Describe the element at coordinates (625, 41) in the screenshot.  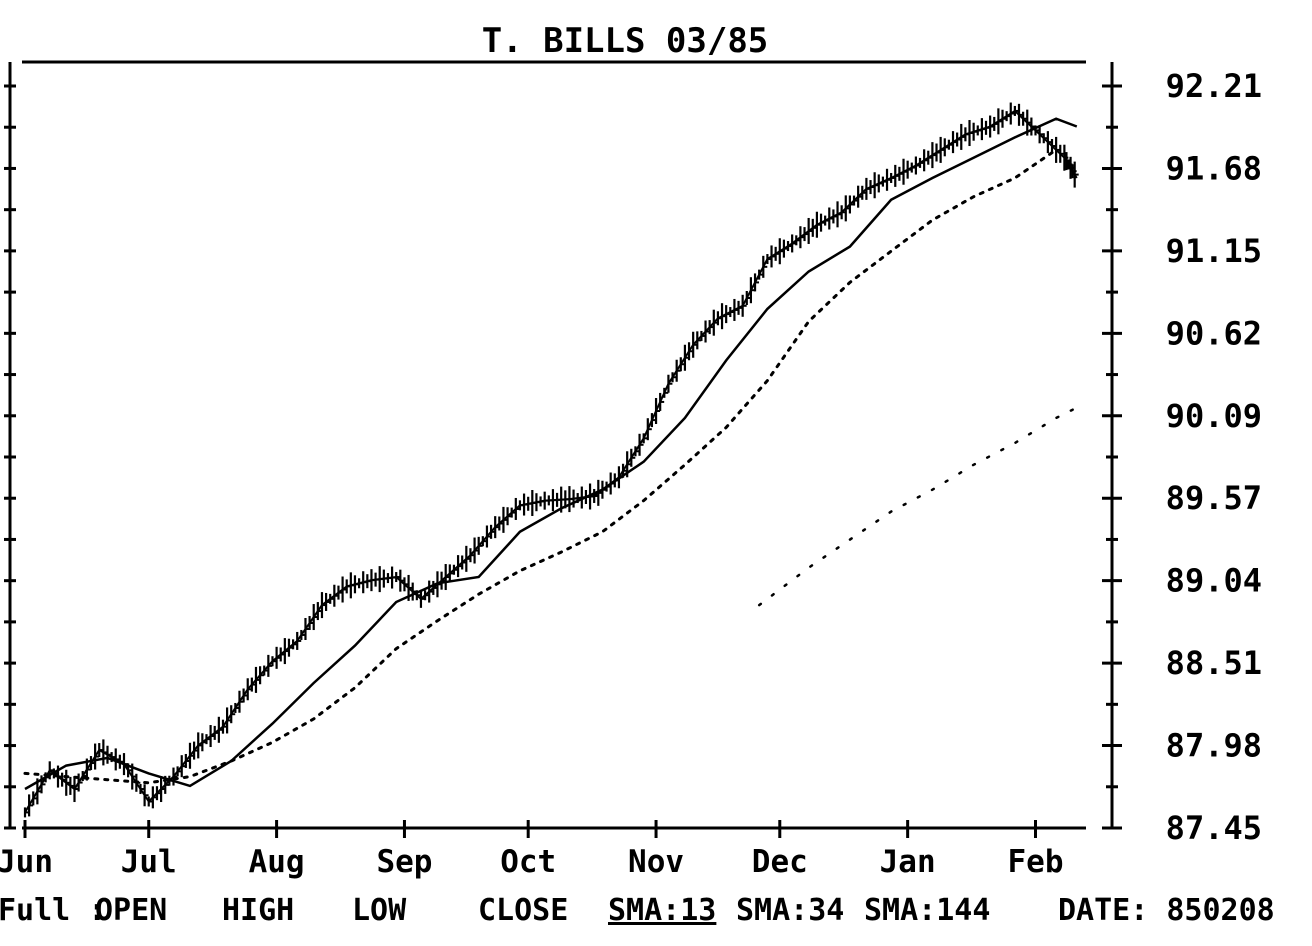
I see `chart-title: T. BILLS 03/85` at that location.